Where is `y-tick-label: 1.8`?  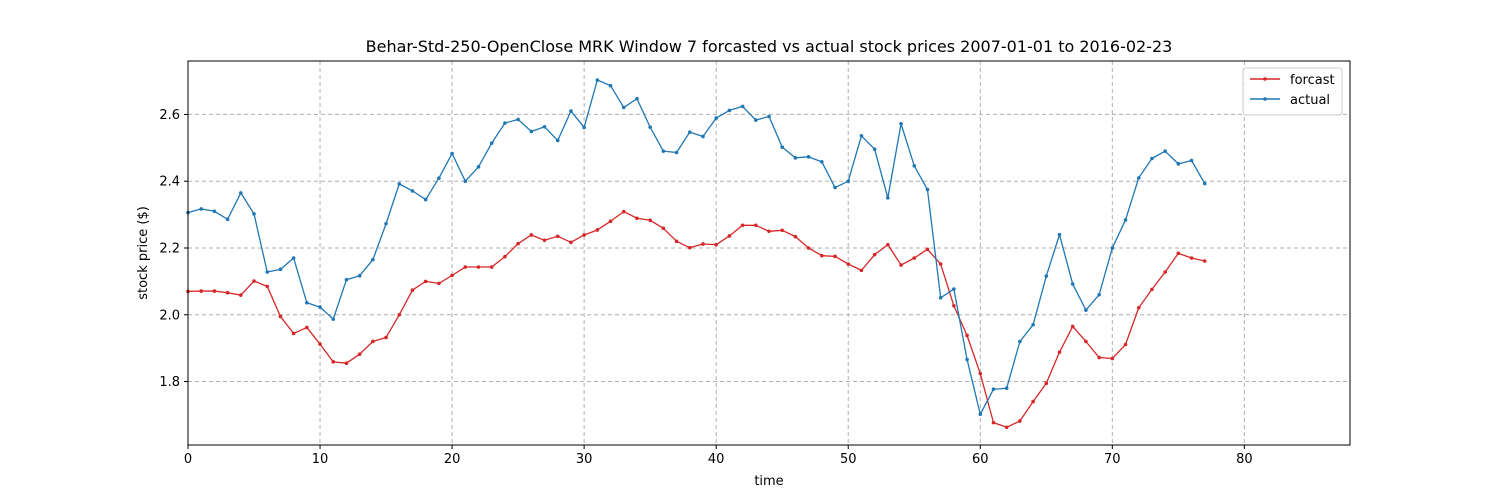
y-tick-label: 1.8 is located at coordinates (169, 382).